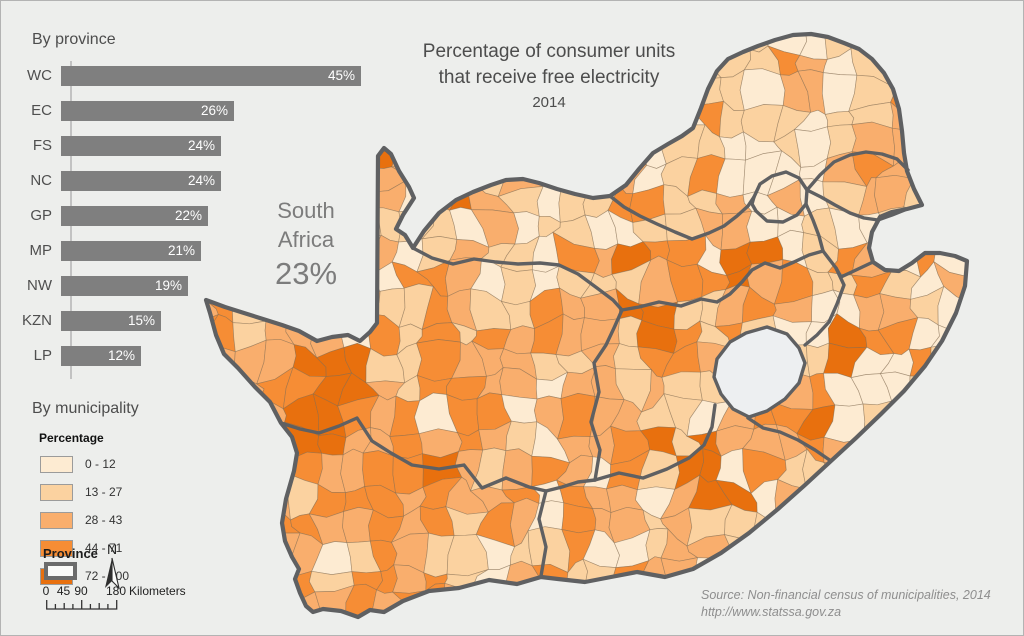 The width and height of the screenshot is (1024, 636). I want to click on legend-class-label: 72 - 100, so click(107, 576).